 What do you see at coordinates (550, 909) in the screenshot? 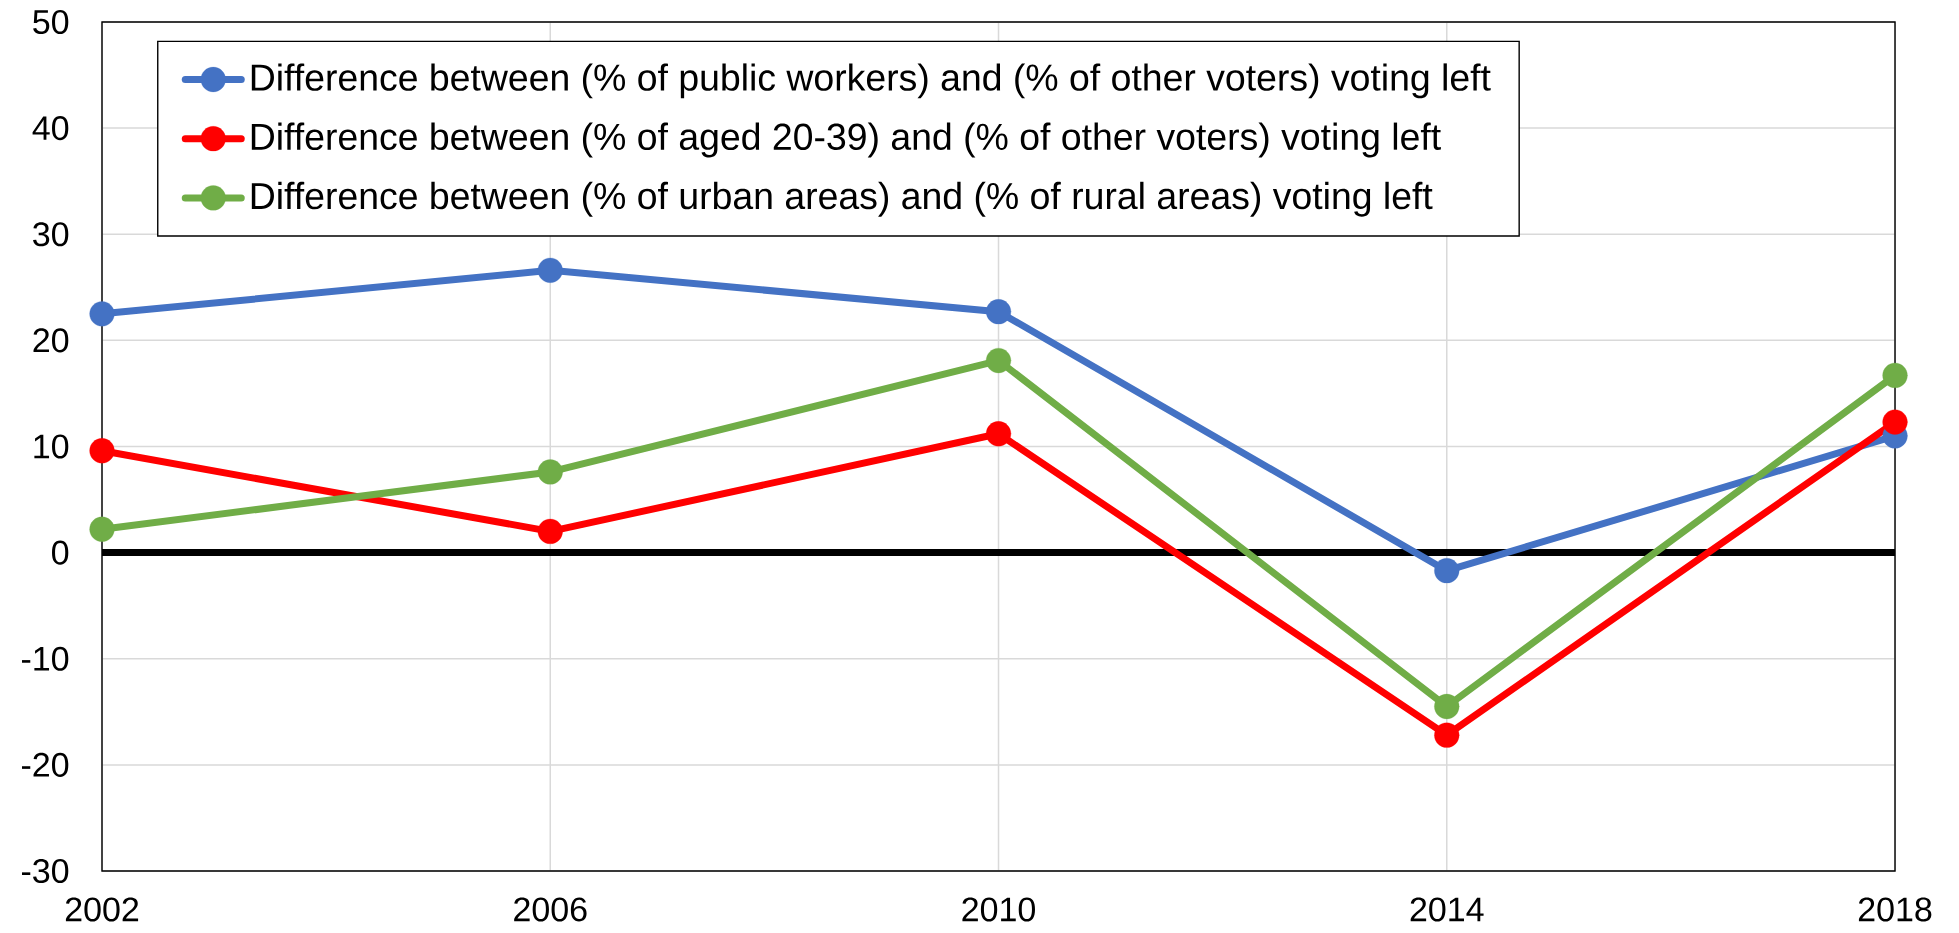
I see `x-tick-label: 2006` at bounding box center [550, 909].